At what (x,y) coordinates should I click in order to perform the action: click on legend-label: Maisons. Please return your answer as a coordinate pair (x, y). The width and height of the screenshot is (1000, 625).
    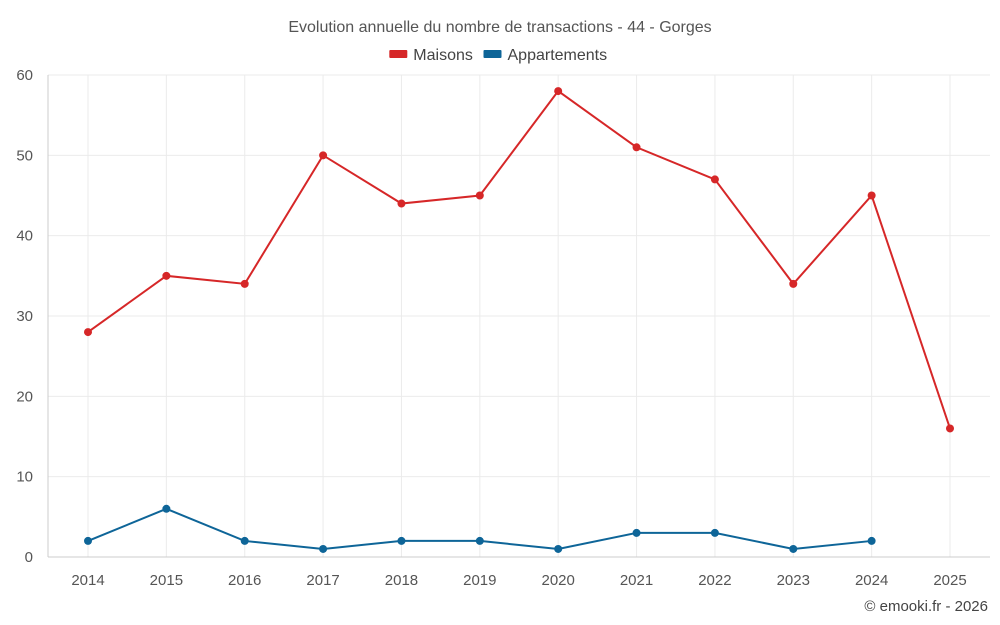
    Looking at the image, I should click on (443, 55).